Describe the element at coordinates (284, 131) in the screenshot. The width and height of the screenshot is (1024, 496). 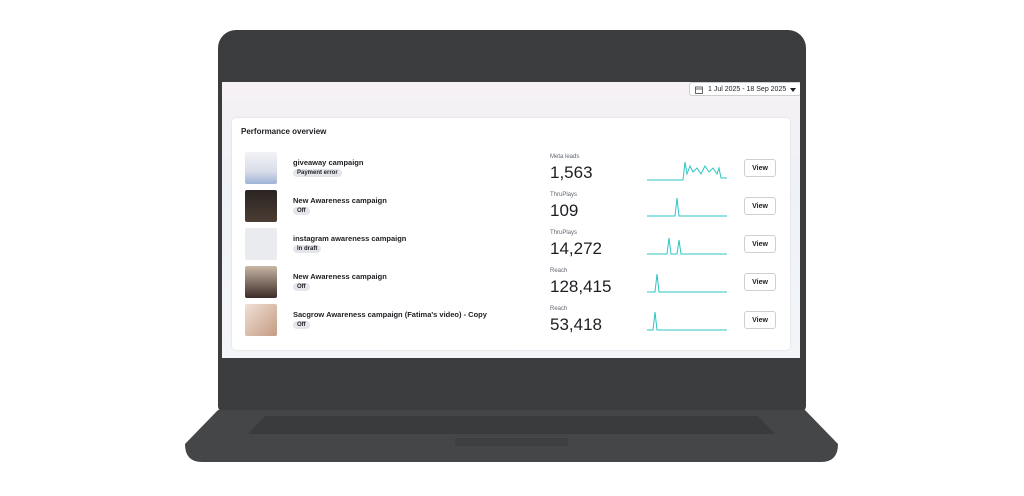
I see `card-title: Performance overview` at that location.